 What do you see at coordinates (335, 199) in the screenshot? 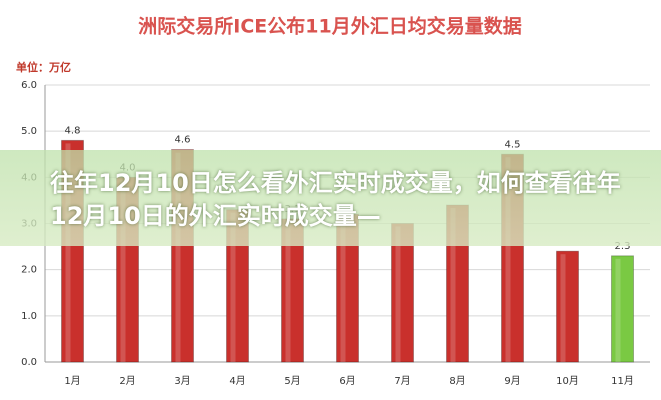
I see `overlay-headline: 往年12月10日怎么看外汇实时成交量，如何查看往年12月10日的外汇实时成交量—` at bounding box center [335, 199].